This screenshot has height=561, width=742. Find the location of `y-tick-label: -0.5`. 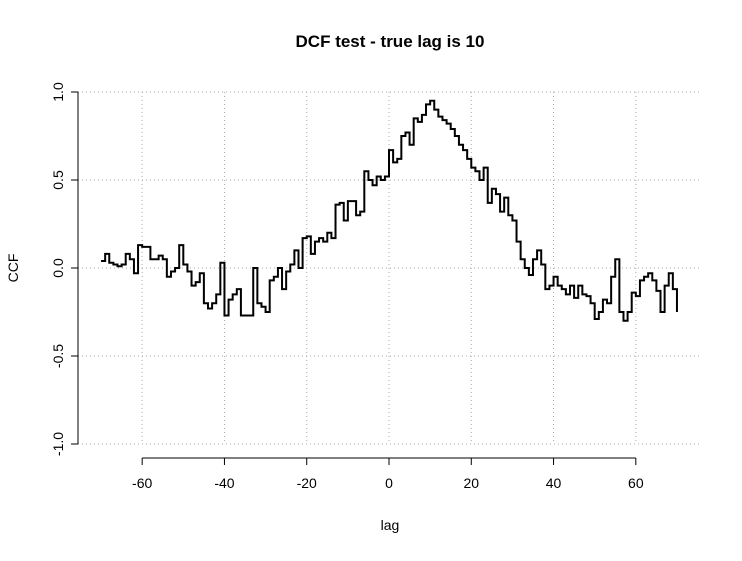

y-tick-label: -0.5 is located at coordinates (58, 356).